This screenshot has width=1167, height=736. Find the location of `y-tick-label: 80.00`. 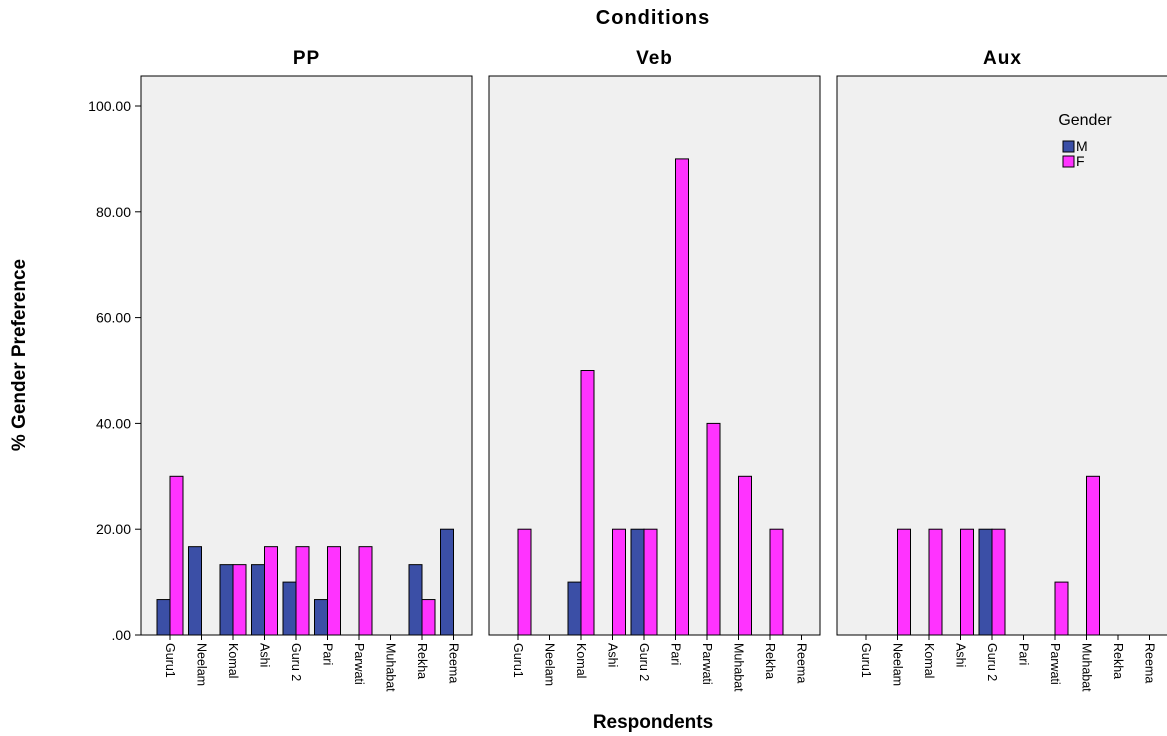

y-tick-label: 80.00 is located at coordinates (113, 212).